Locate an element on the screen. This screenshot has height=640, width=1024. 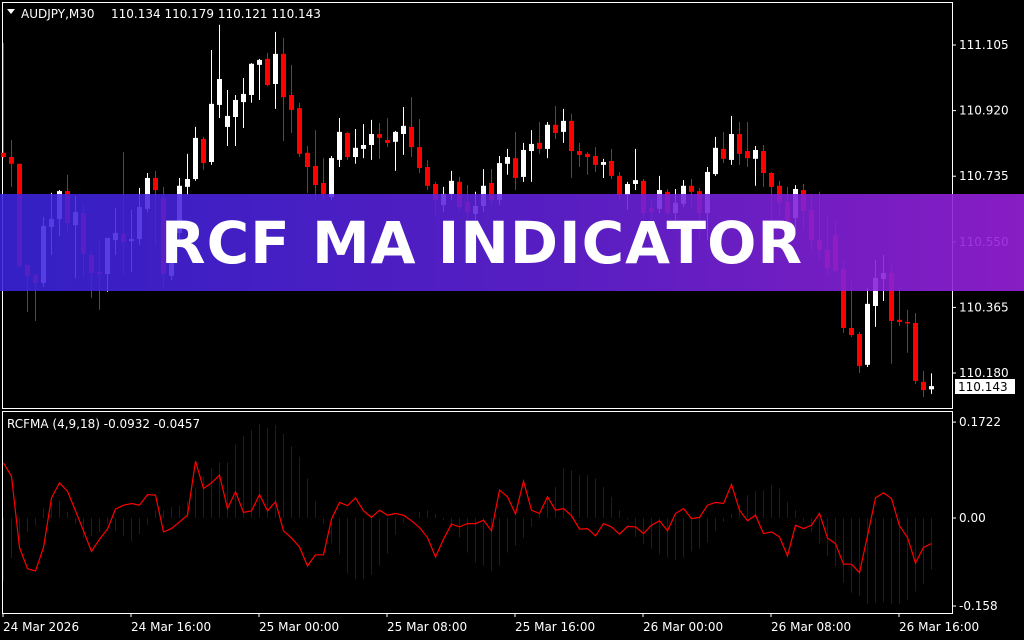
time-tick-label: 24 Mar 2026 is located at coordinates (41, 627).